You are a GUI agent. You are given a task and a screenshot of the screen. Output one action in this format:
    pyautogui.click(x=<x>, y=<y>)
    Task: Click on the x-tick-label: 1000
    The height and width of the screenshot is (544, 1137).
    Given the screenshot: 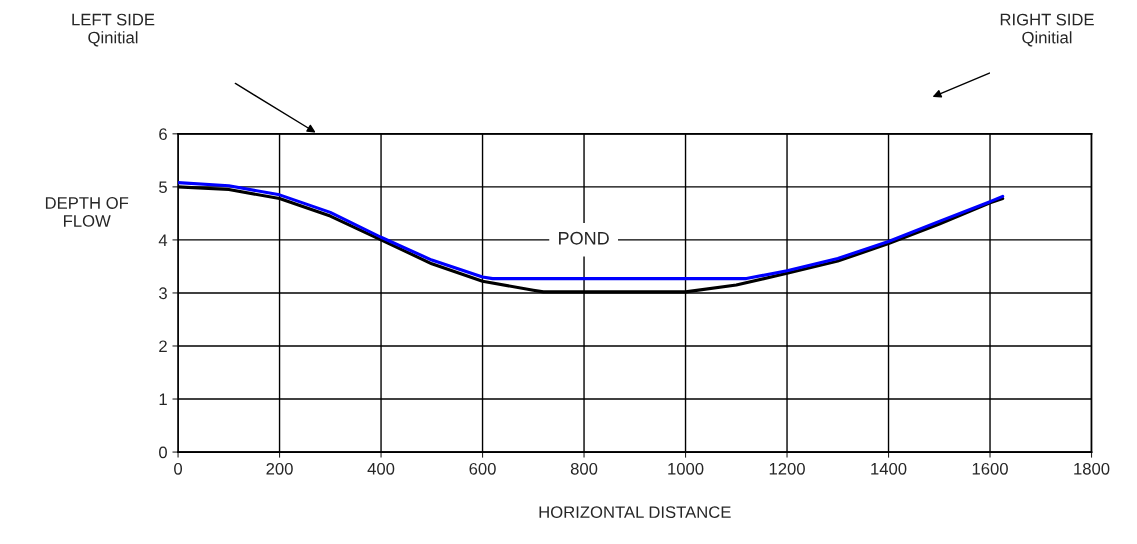 What is the action you would take?
    pyautogui.click(x=686, y=468)
    